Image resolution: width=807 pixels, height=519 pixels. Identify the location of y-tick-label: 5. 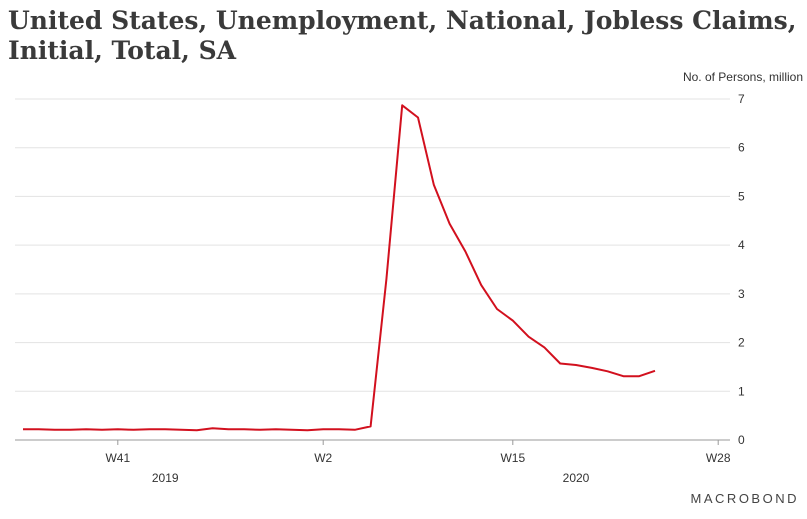
(741, 196).